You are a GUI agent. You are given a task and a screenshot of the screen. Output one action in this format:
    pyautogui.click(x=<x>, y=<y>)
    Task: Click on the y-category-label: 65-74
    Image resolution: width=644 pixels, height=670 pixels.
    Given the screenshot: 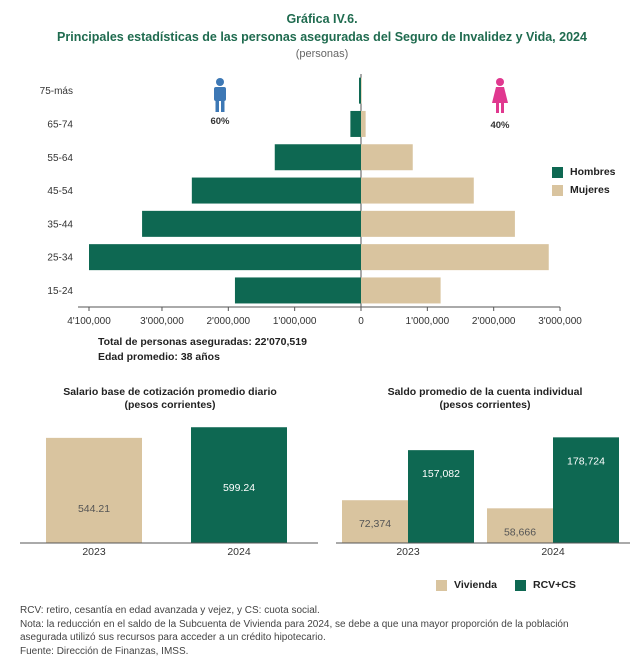 What is the action you would take?
    pyautogui.click(x=60, y=124)
    